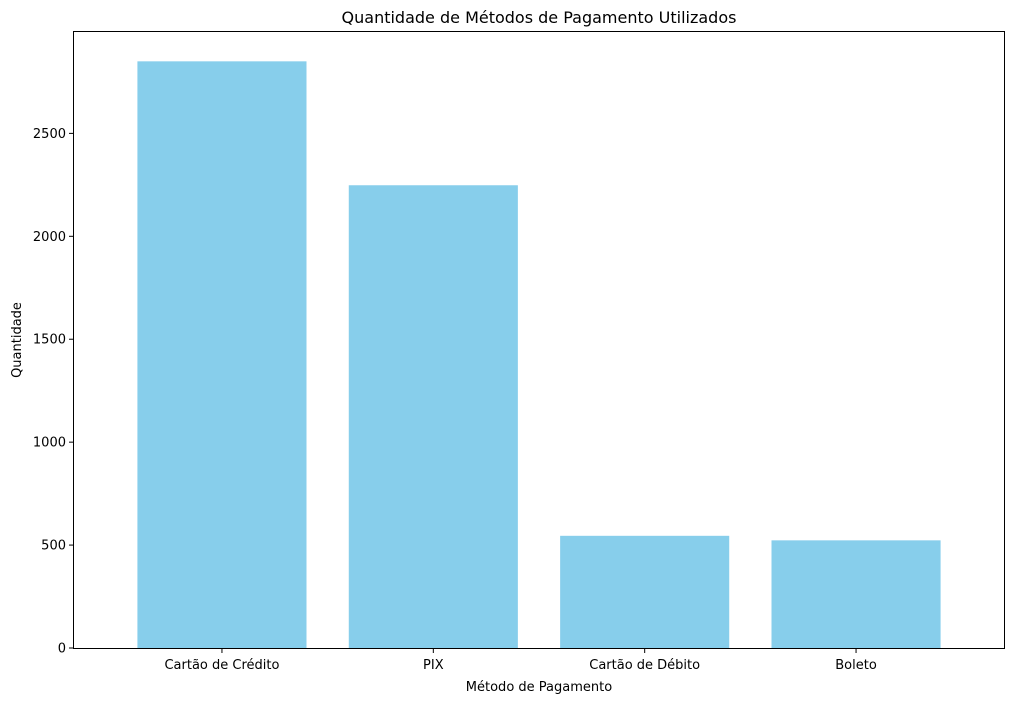 The height and width of the screenshot is (702, 1014). Describe the element at coordinates (53, 546) in the screenshot. I see `y-tick-label: 500` at that location.